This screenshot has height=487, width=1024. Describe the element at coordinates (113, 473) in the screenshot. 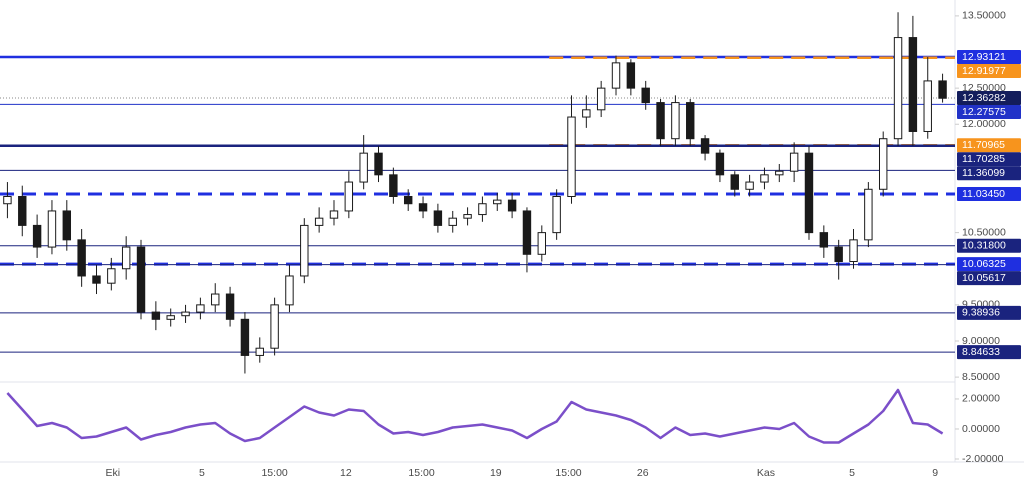

I see `x-tick-label: Eki` at that location.